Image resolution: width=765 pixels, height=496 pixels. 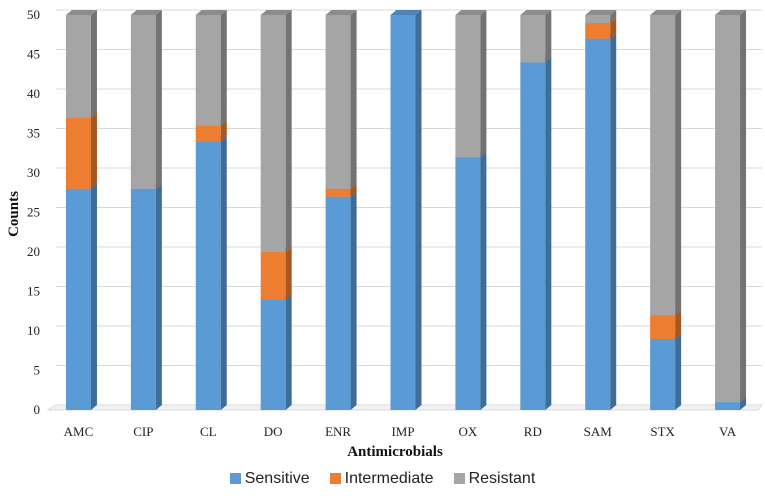 What do you see at coordinates (37, 409) in the screenshot?
I see `y-tick-label: 0` at bounding box center [37, 409].